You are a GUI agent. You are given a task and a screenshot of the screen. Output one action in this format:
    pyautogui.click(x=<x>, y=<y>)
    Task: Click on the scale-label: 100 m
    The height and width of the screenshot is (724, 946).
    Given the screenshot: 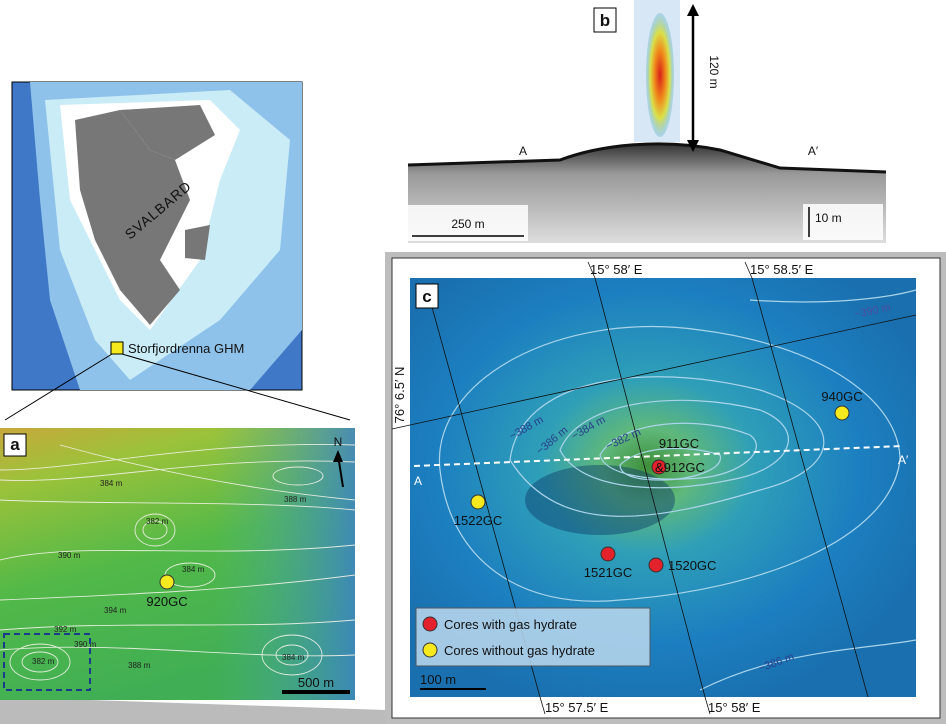 What is the action you would take?
    pyautogui.click(x=438, y=679)
    